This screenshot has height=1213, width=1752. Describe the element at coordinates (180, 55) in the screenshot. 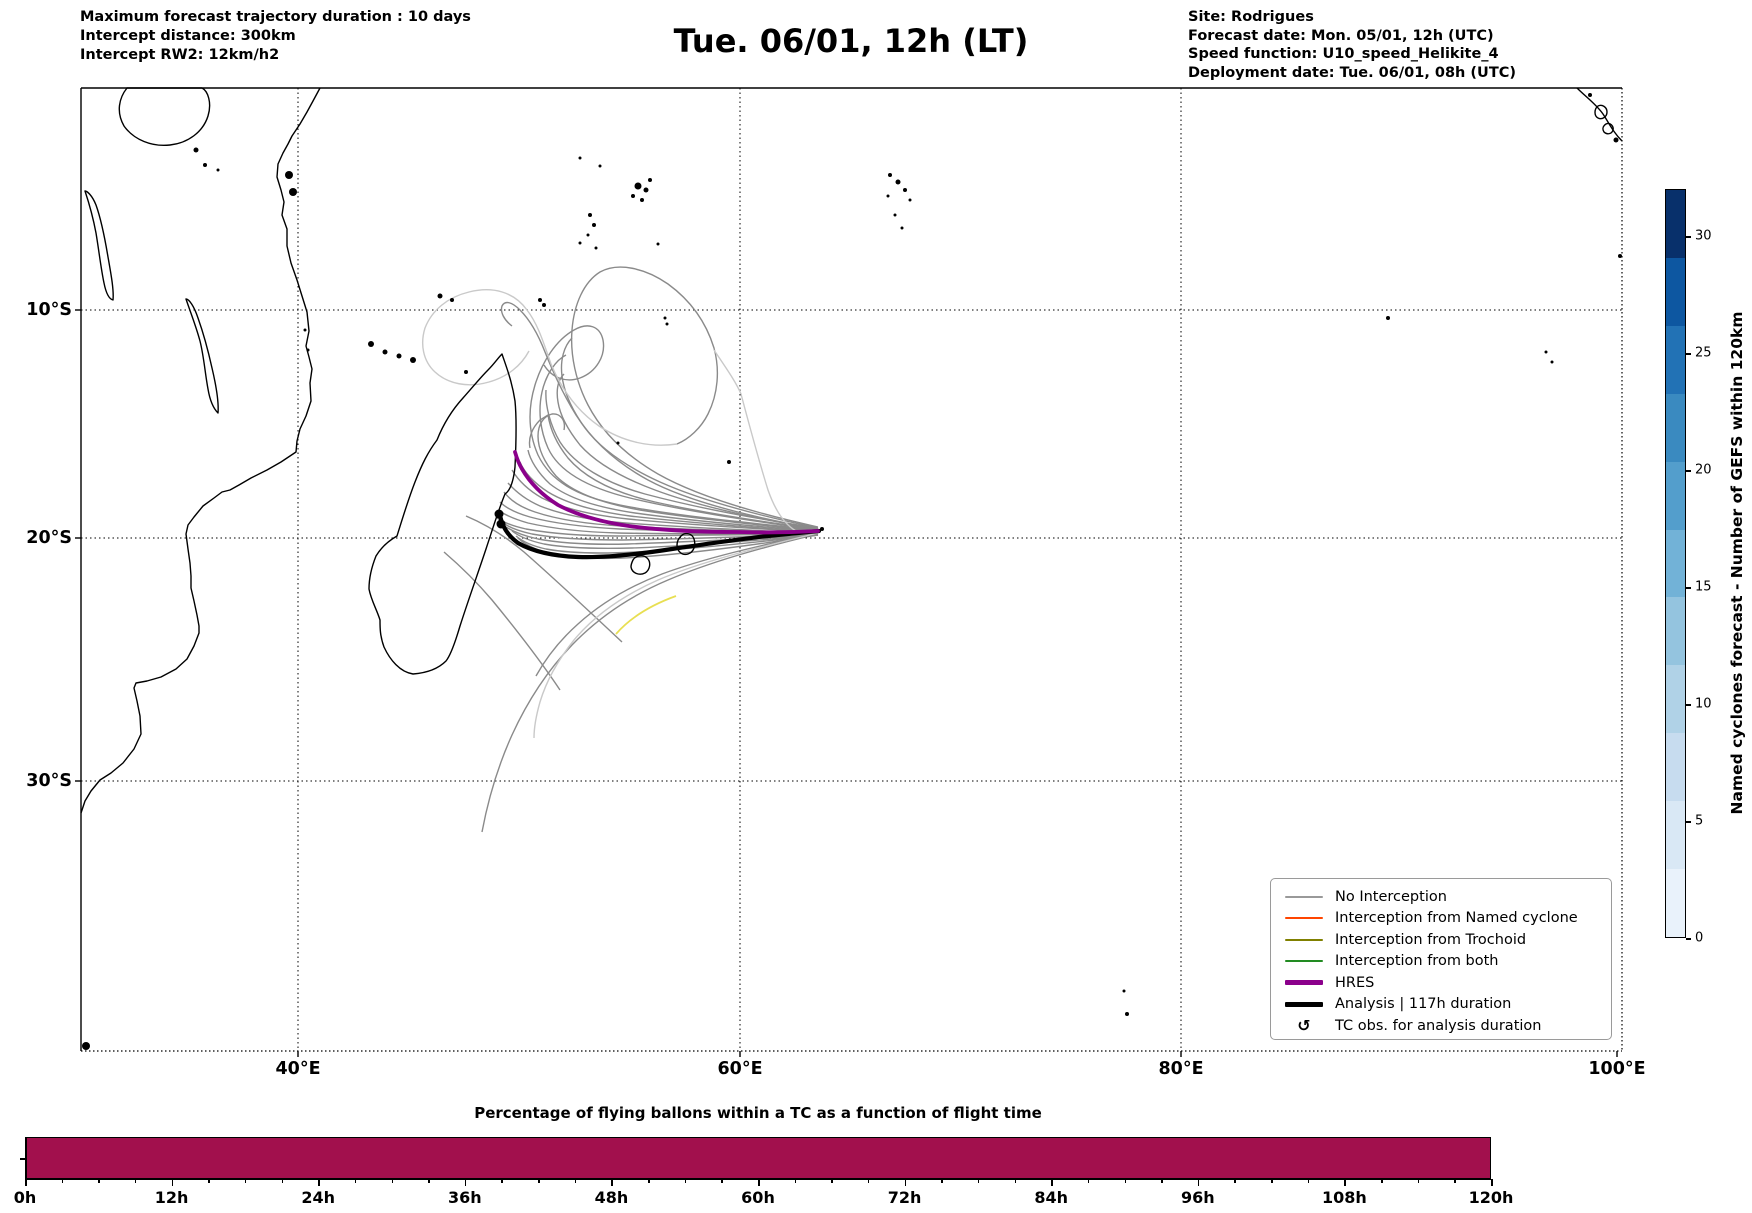

I see `param-intercept-rw2: Intercept RW2: 12km/h2` at that location.